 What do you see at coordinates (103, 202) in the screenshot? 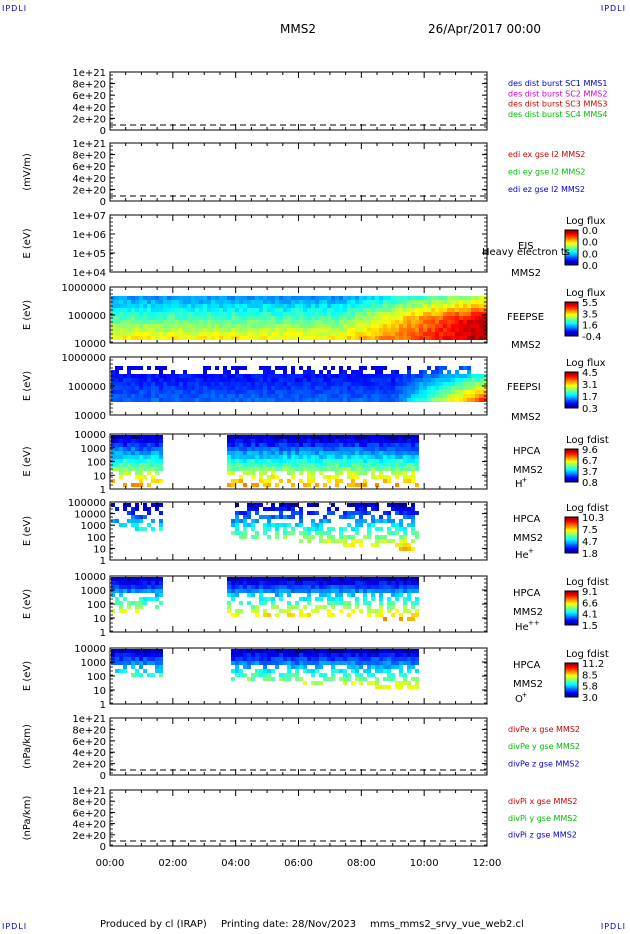
I see `y-tick-label: 0` at bounding box center [103, 202].